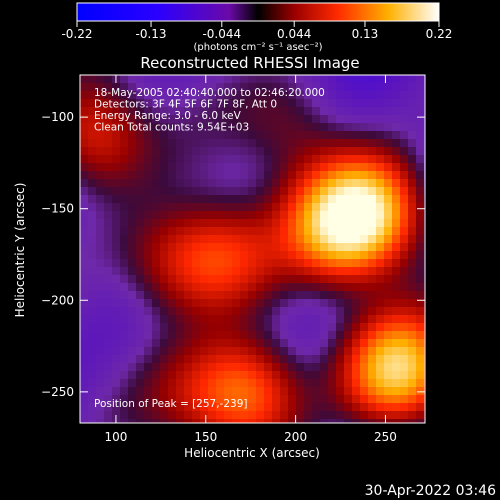 The height and width of the screenshot is (500, 500). I want to click on colorbar-units-label: (photons cm⁻² s⁻¹ asec⁻²), so click(257, 47).